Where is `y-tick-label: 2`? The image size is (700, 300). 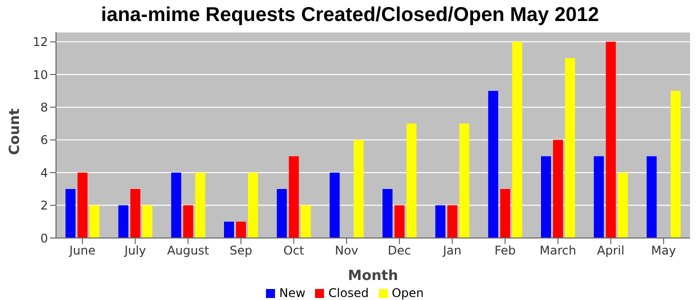 y-tick-label: 2 is located at coordinates (44, 205).